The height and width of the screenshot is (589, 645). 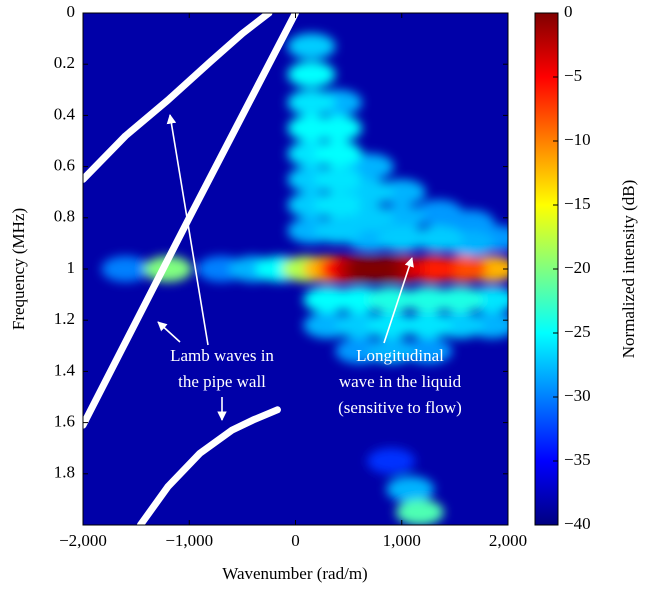 What do you see at coordinates (222, 355) in the screenshot?
I see `annotation: Lamb waves in` at bounding box center [222, 355].